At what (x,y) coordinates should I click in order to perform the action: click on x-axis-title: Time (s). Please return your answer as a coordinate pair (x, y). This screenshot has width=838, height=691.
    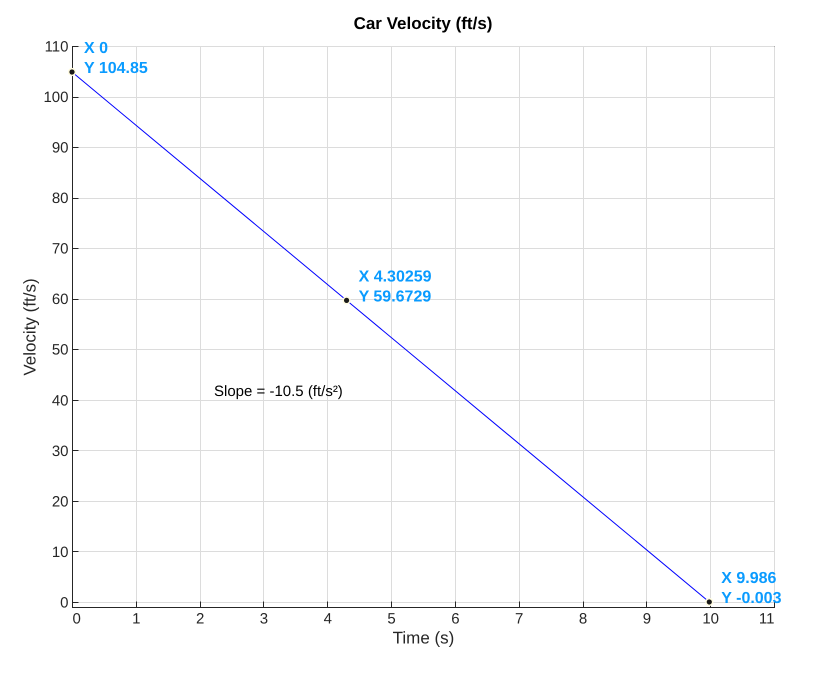
    Looking at the image, I should click on (423, 638).